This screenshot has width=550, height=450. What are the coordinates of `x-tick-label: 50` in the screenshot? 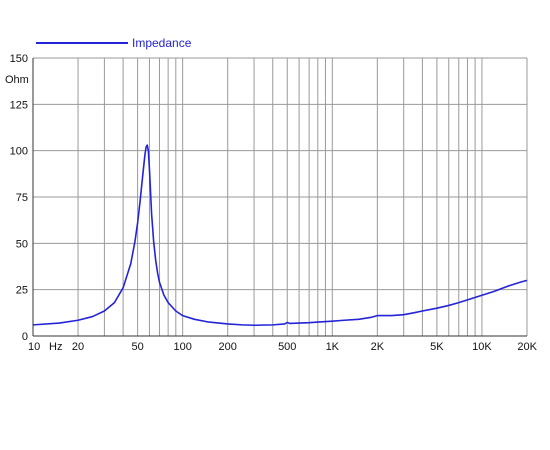 It's located at (137, 347).